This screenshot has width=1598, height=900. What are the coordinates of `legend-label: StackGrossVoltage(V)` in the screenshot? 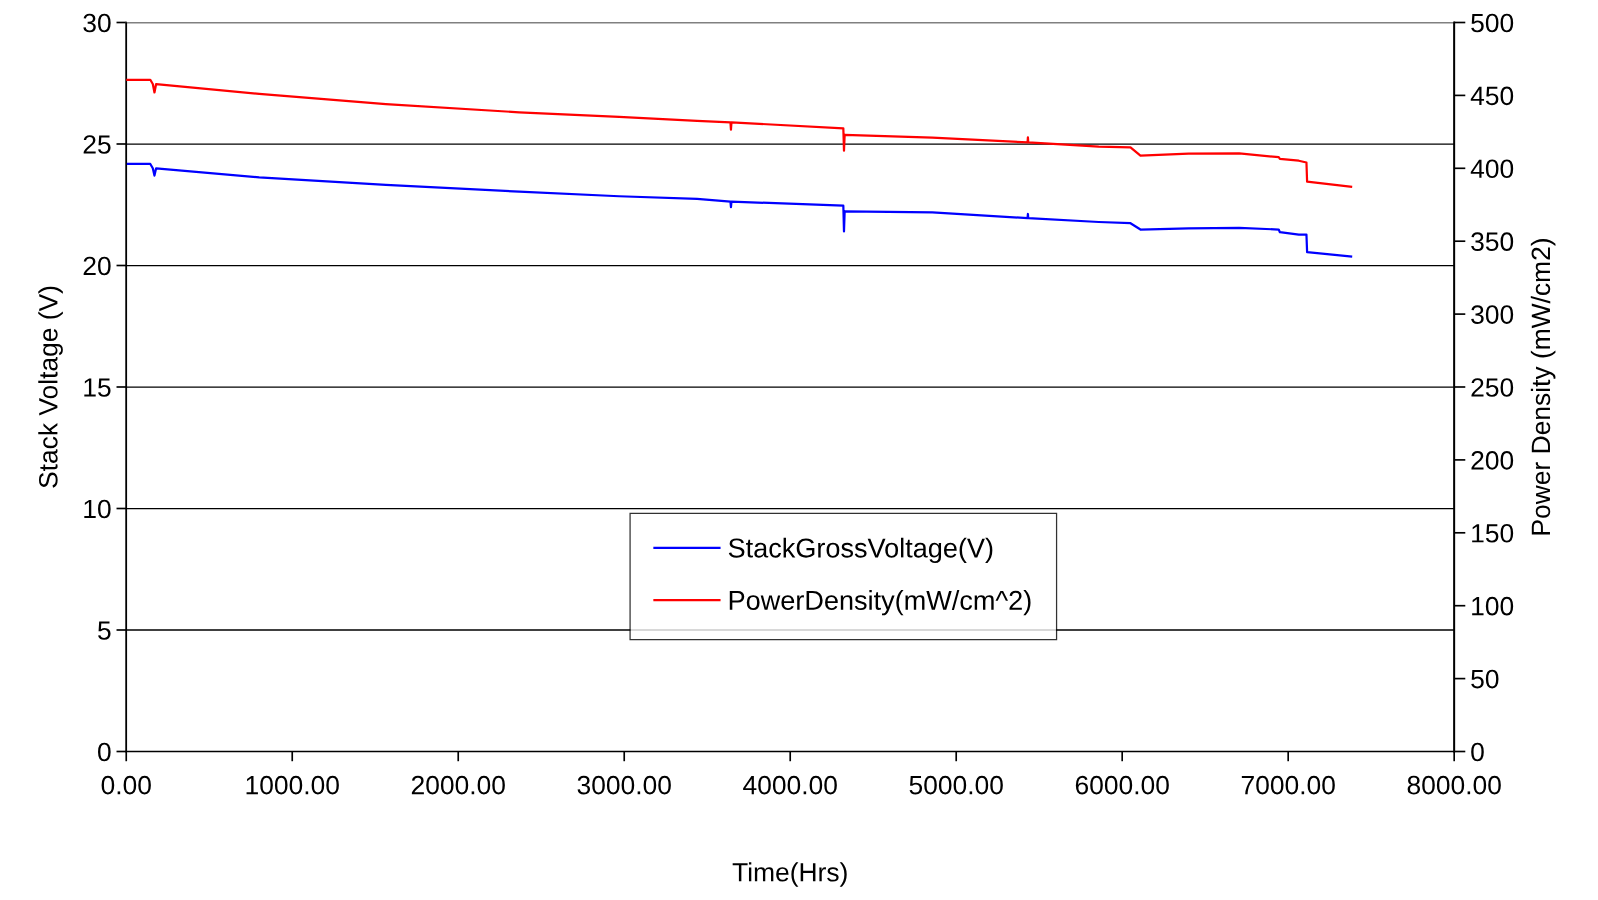 It's located at (860, 550).